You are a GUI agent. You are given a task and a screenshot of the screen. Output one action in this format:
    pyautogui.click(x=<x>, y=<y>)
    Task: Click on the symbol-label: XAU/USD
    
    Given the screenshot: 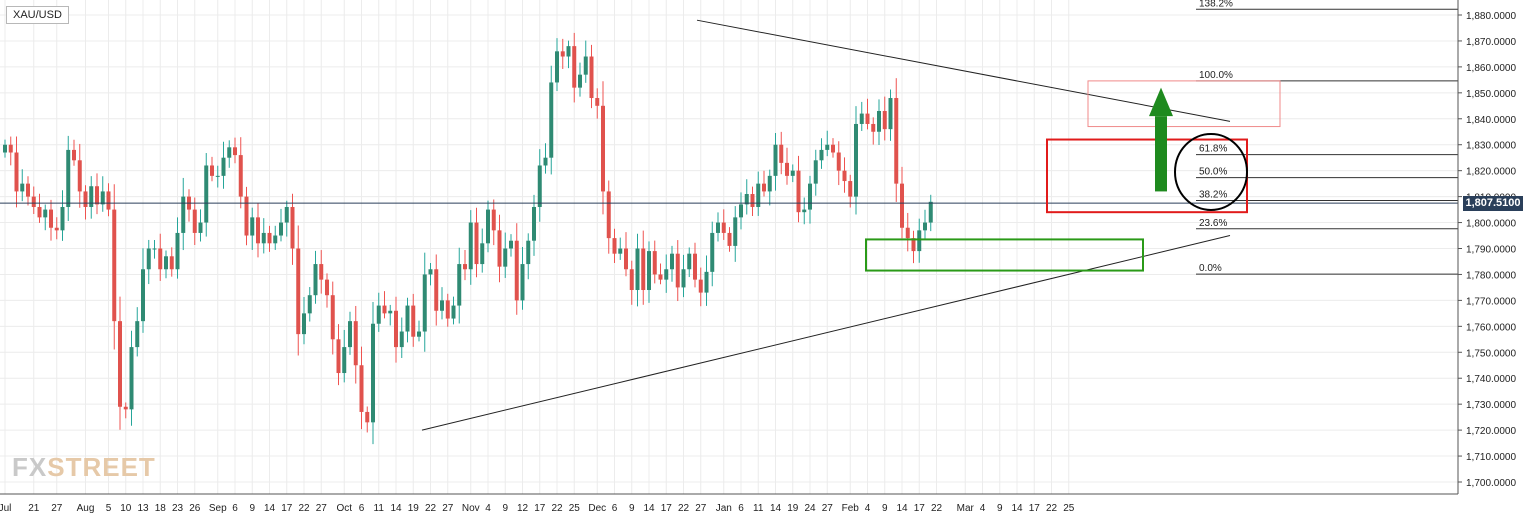 What is the action you would take?
    pyautogui.click(x=37, y=15)
    